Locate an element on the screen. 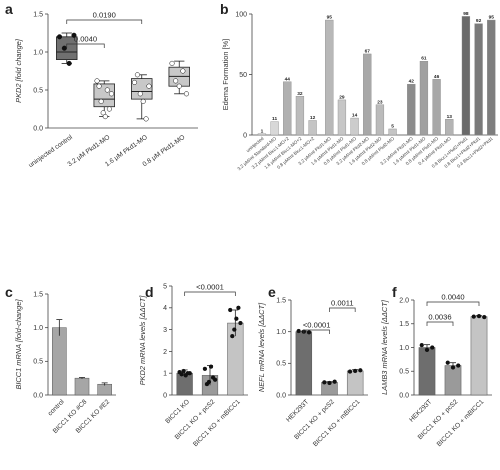 This screenshot has height=470, width=500. y-tick-label: 1 is located at coordinates (165, 374).